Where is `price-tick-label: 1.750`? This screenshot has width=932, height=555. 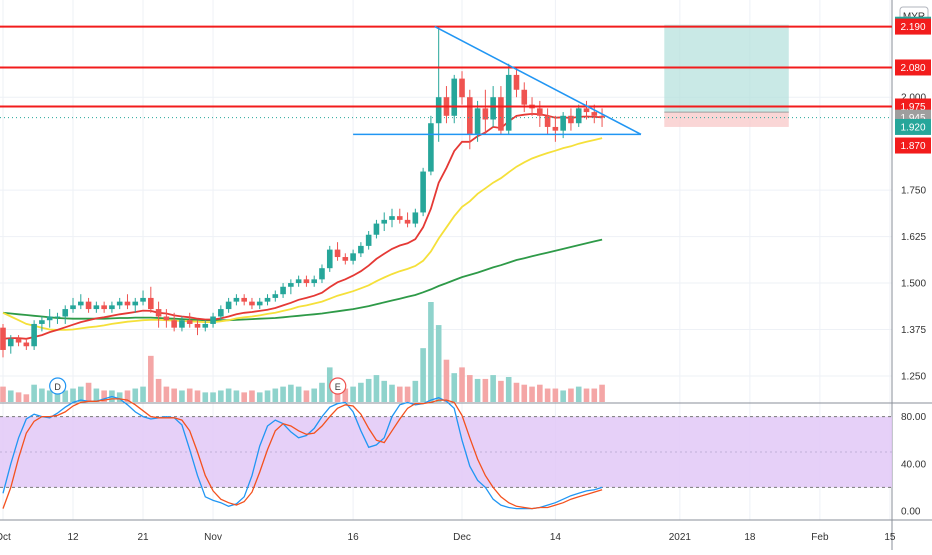 price-tick-label: 1.750 is located at coordinates (913, 191).